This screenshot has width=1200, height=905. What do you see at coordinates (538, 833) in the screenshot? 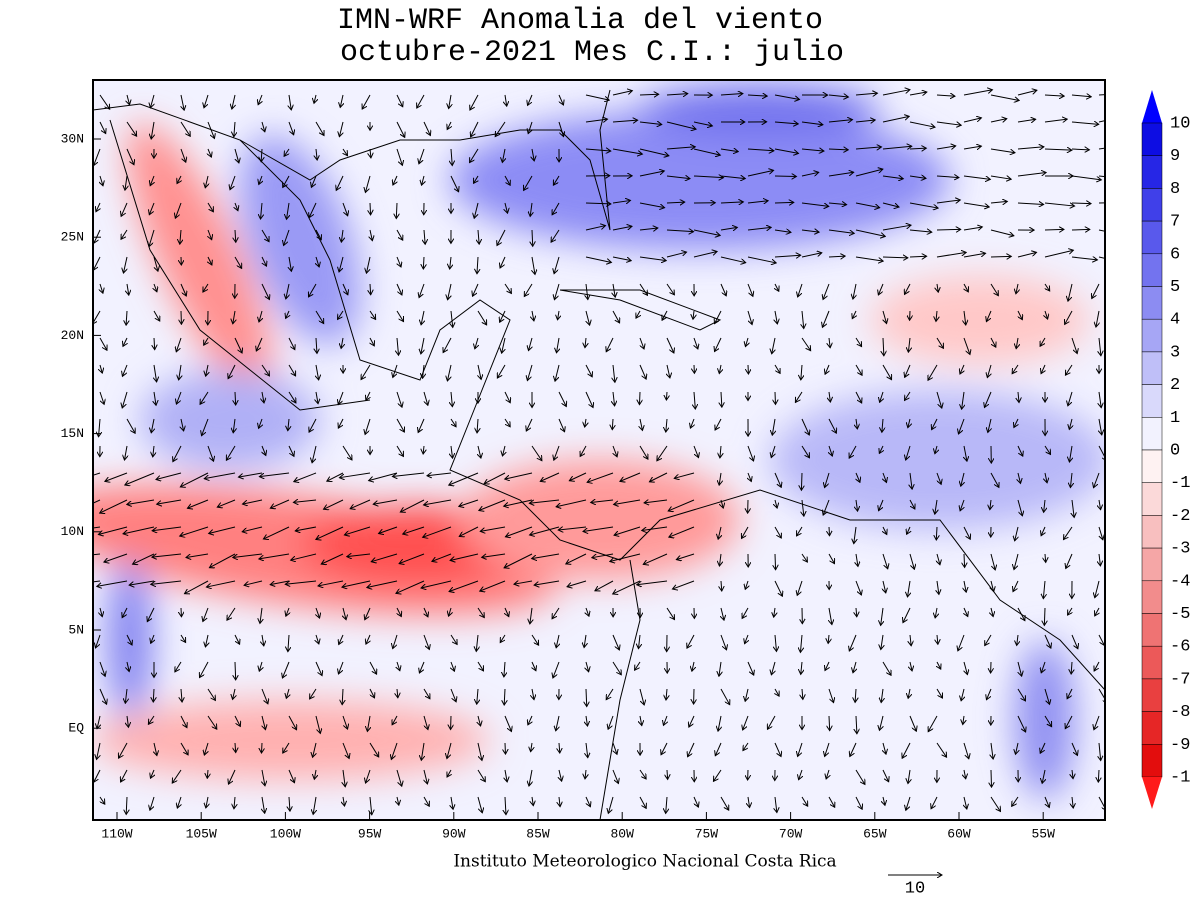
I see `lon-label: 85W` at bounding box center [538, 833].